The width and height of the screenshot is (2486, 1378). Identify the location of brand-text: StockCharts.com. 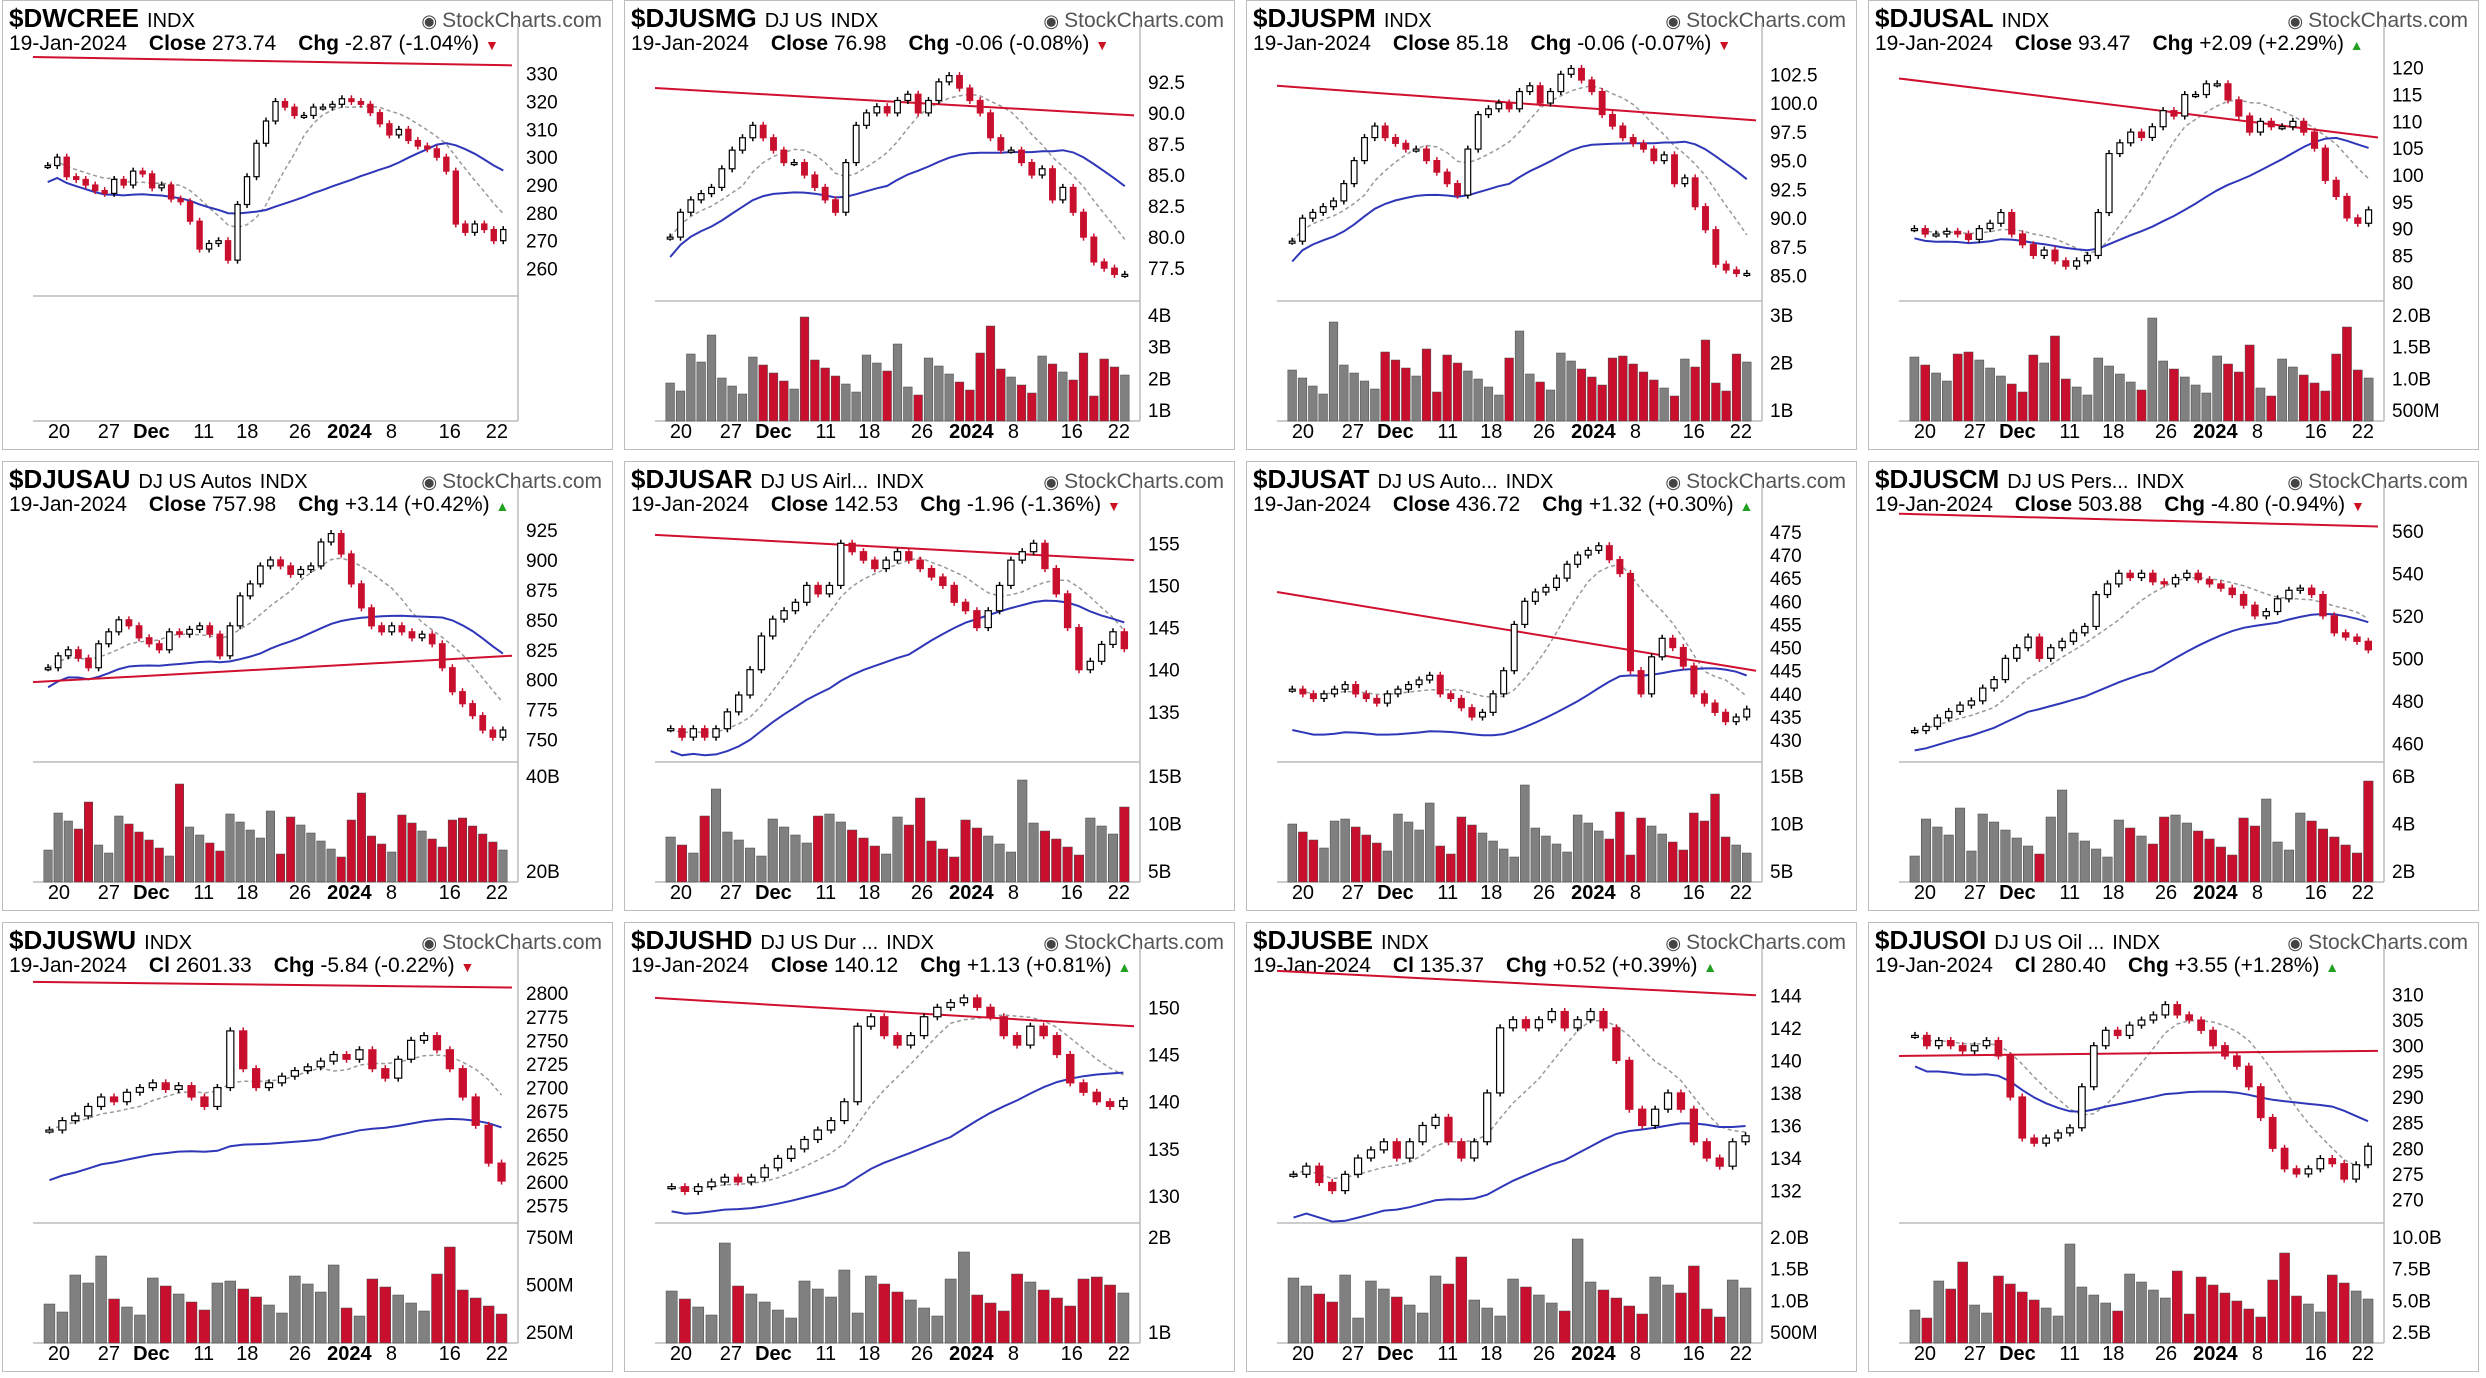
(1766, 481).